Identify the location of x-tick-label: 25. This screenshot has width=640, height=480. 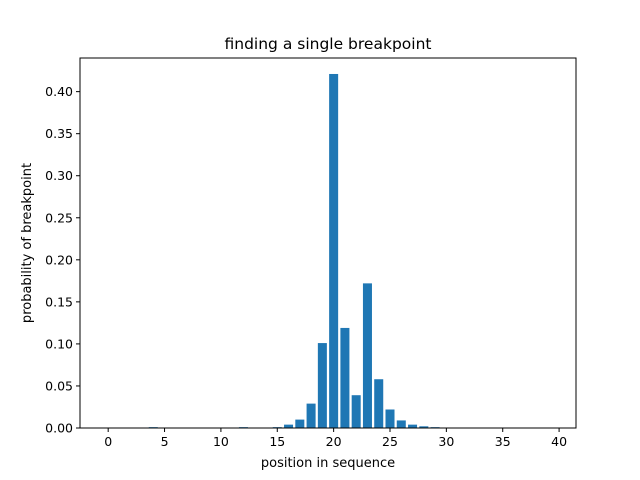
(390, 441).